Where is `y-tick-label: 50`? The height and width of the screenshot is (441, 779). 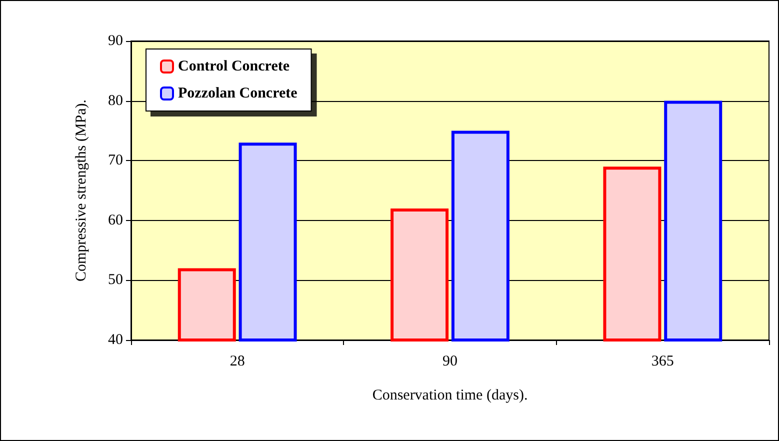
y-tick-label: 50 is located at coordinates (115, 280).